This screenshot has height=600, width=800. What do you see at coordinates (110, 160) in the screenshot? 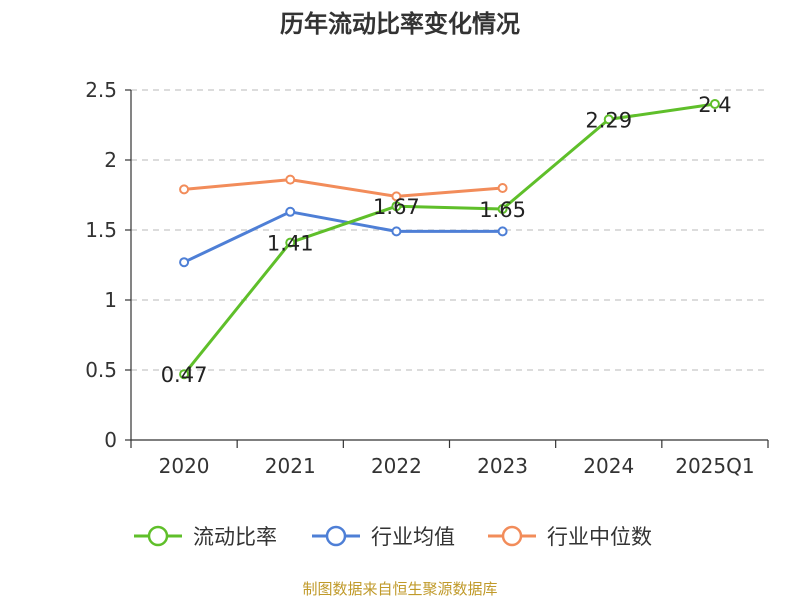
I see `y-tick-label: 2` at bounding box center [110, 160].